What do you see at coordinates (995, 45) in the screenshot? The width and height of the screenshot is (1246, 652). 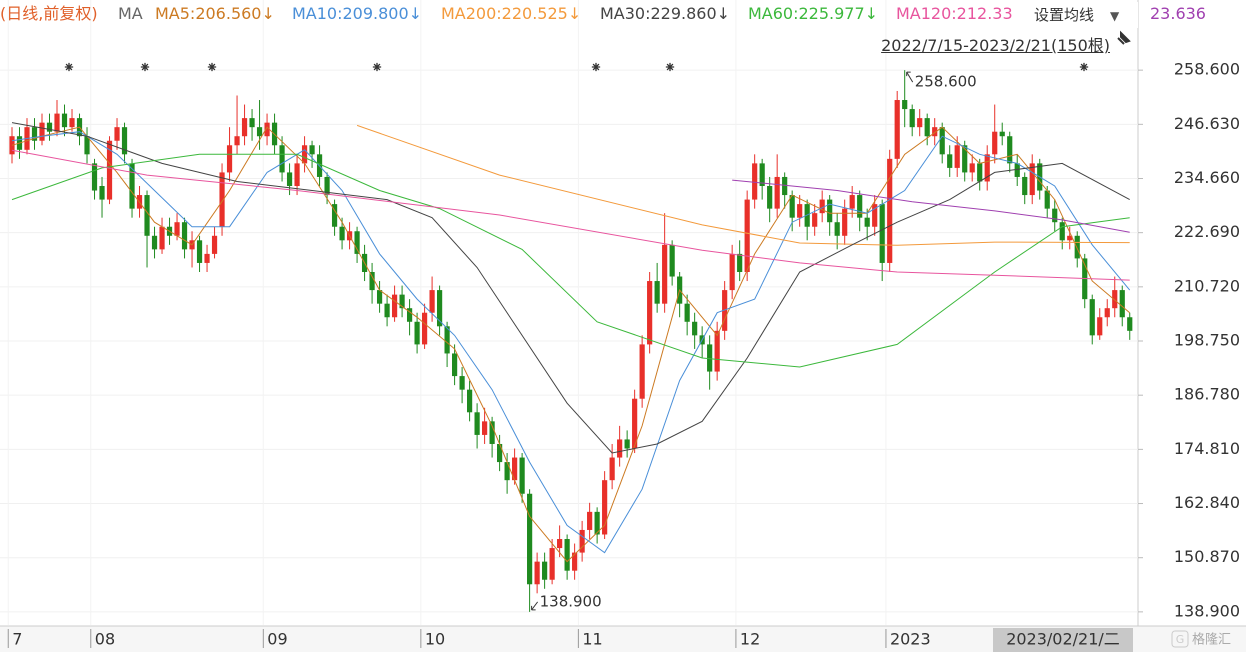 I see `date-range: 2022/7/15-2023/2/21(150根)` at bounding box center [995, 45].